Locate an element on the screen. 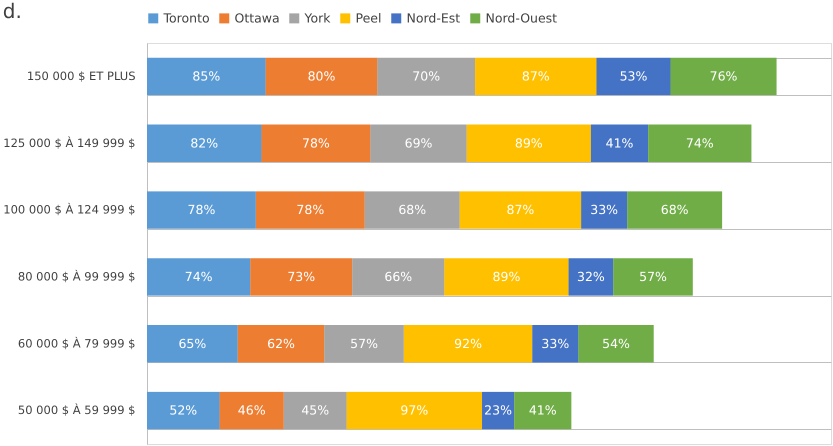  data-label: 97% is located at coordinates (414, 410).